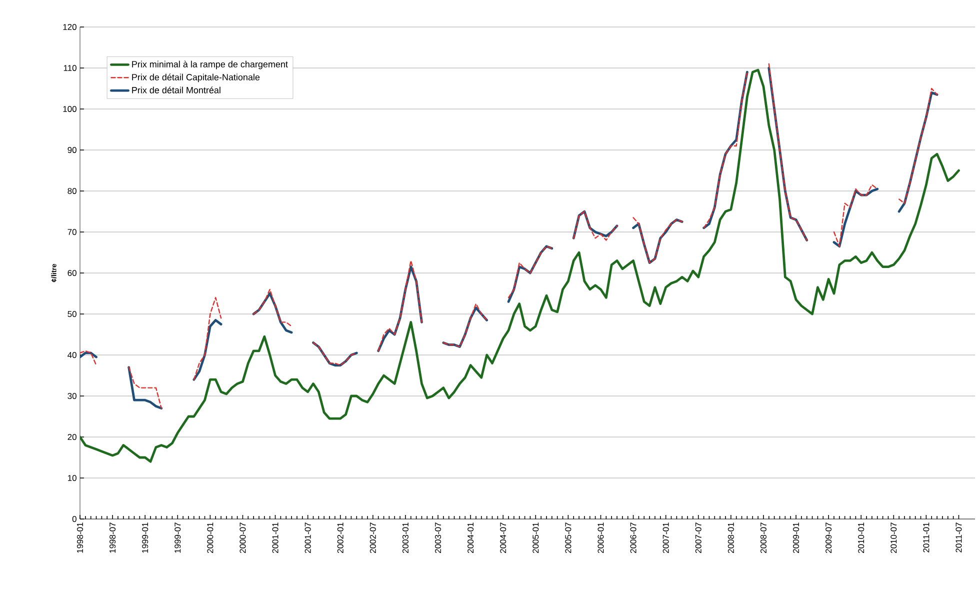 Image resolution: width=977 pixels, height=592 pixels. I want to click on x-tick-label: 2011-01, so click(926, 537).